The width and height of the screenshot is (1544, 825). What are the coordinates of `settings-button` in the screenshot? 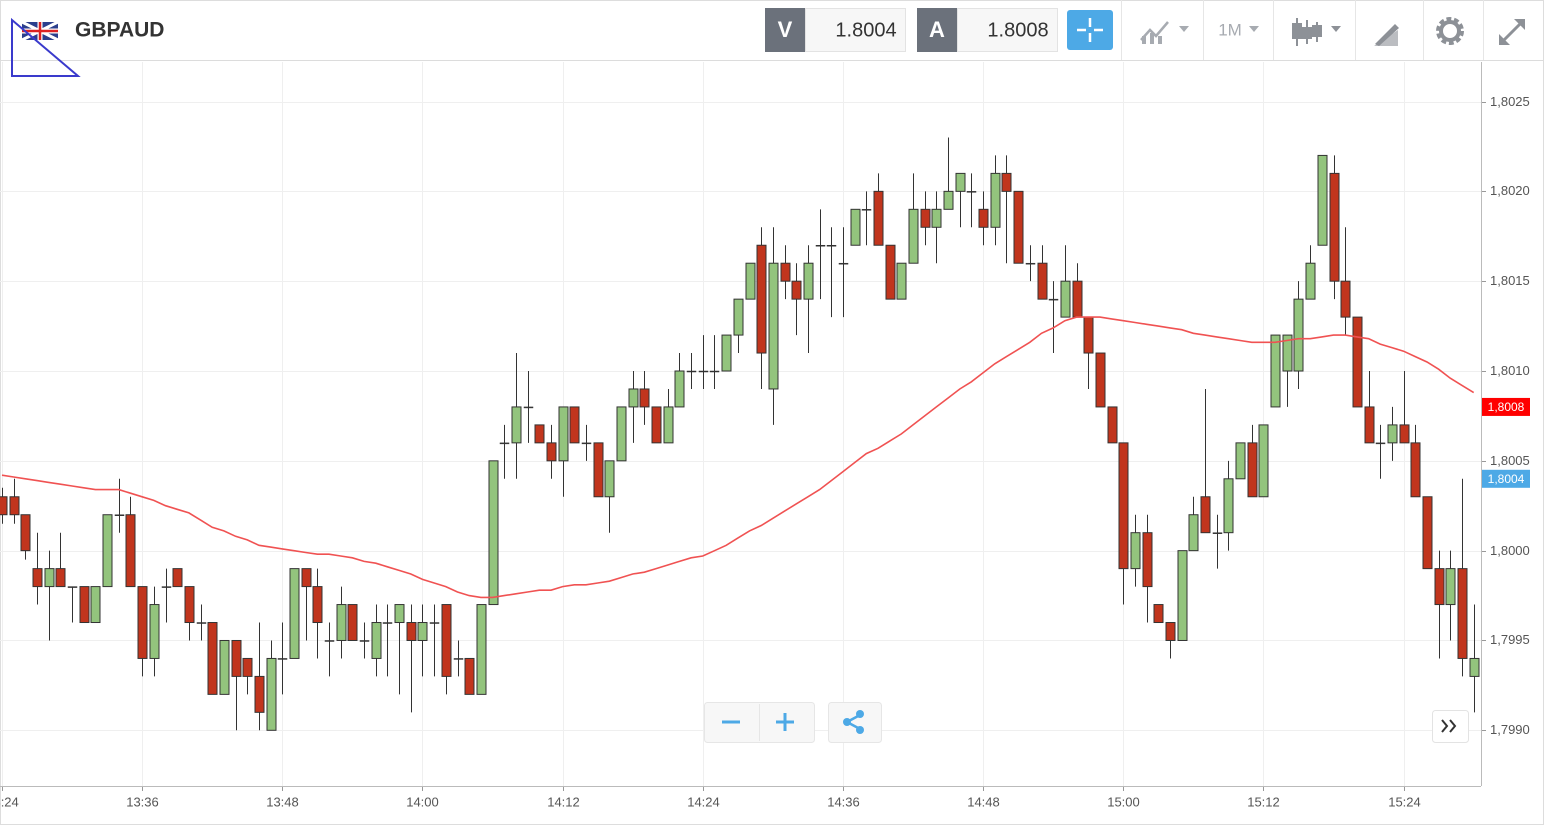 It's located at (1450, 31).